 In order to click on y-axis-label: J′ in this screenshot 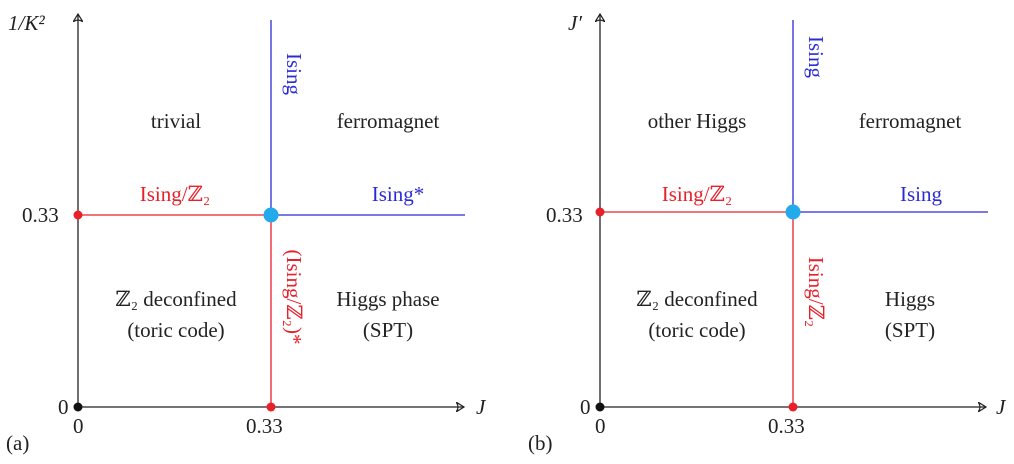, I will do `click(575, 23)`.